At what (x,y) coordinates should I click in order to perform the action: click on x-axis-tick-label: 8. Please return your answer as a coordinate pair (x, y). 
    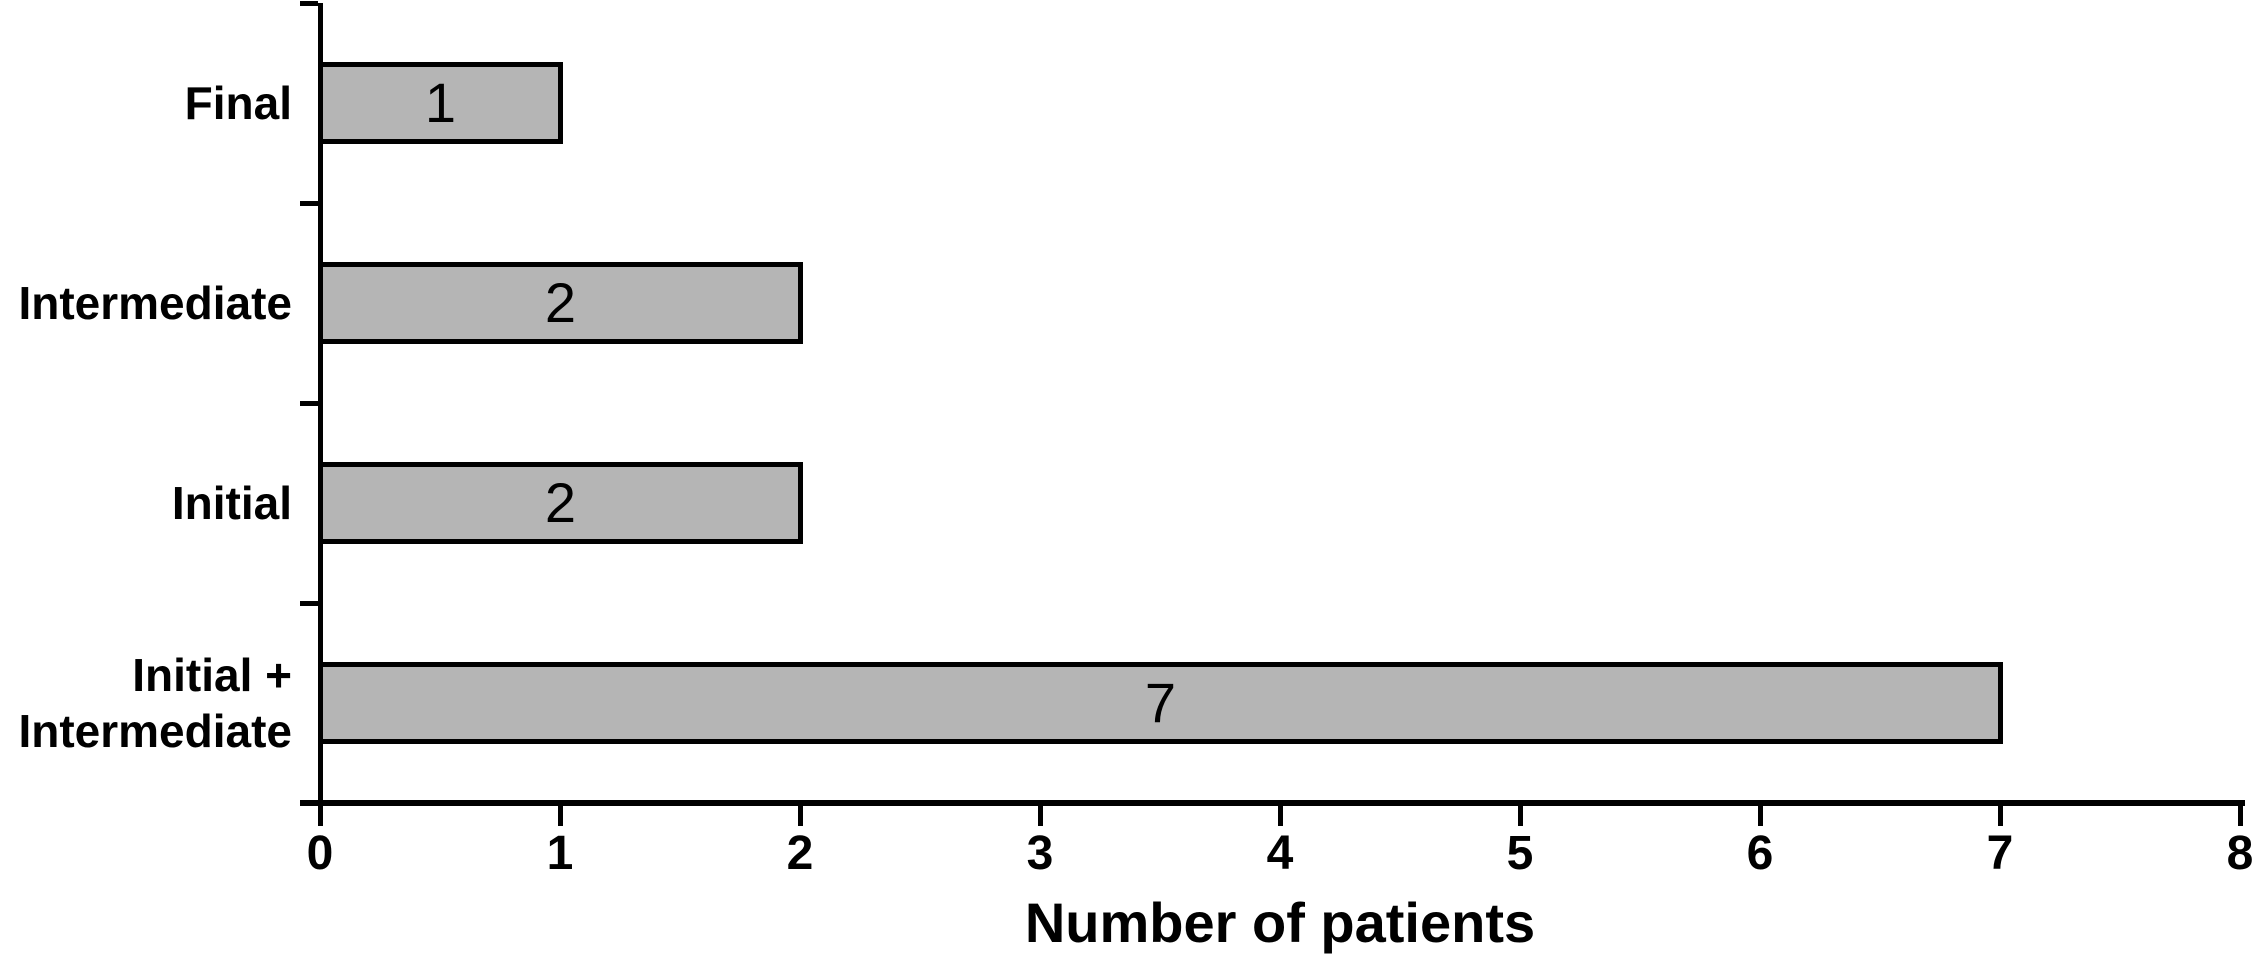
    Looking at the image, I should click on (2240, 853).